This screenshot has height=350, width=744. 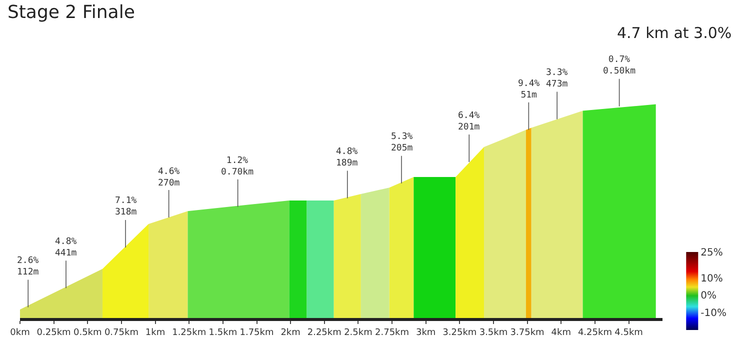 I want to click on chart-title: Stage 2 Finale, so click(x=71, y=12).